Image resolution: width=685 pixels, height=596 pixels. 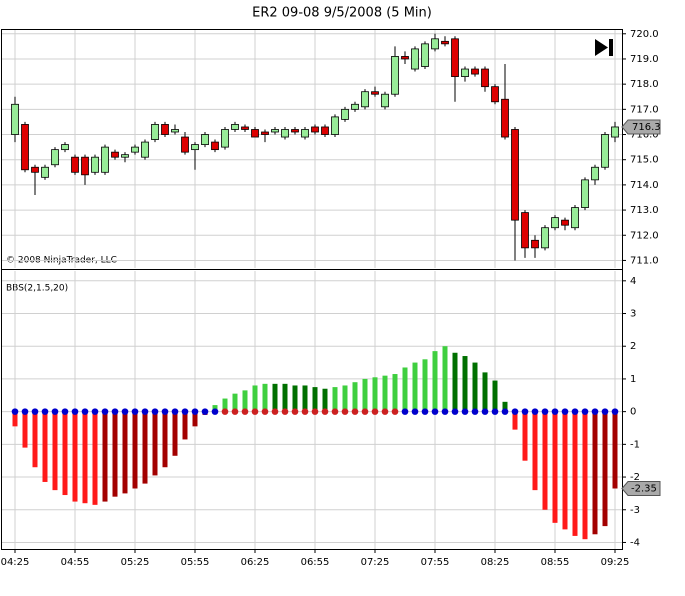 I want to click on y-tick-label: 0, so click(x=633, y=412).